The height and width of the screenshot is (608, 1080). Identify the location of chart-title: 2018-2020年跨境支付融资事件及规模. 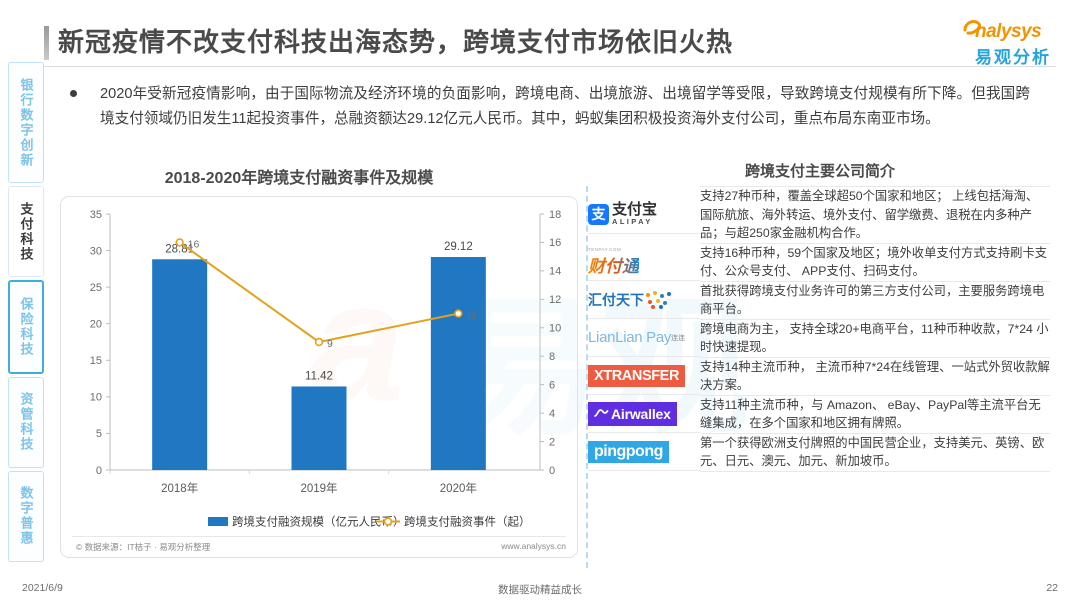
(299, 178).